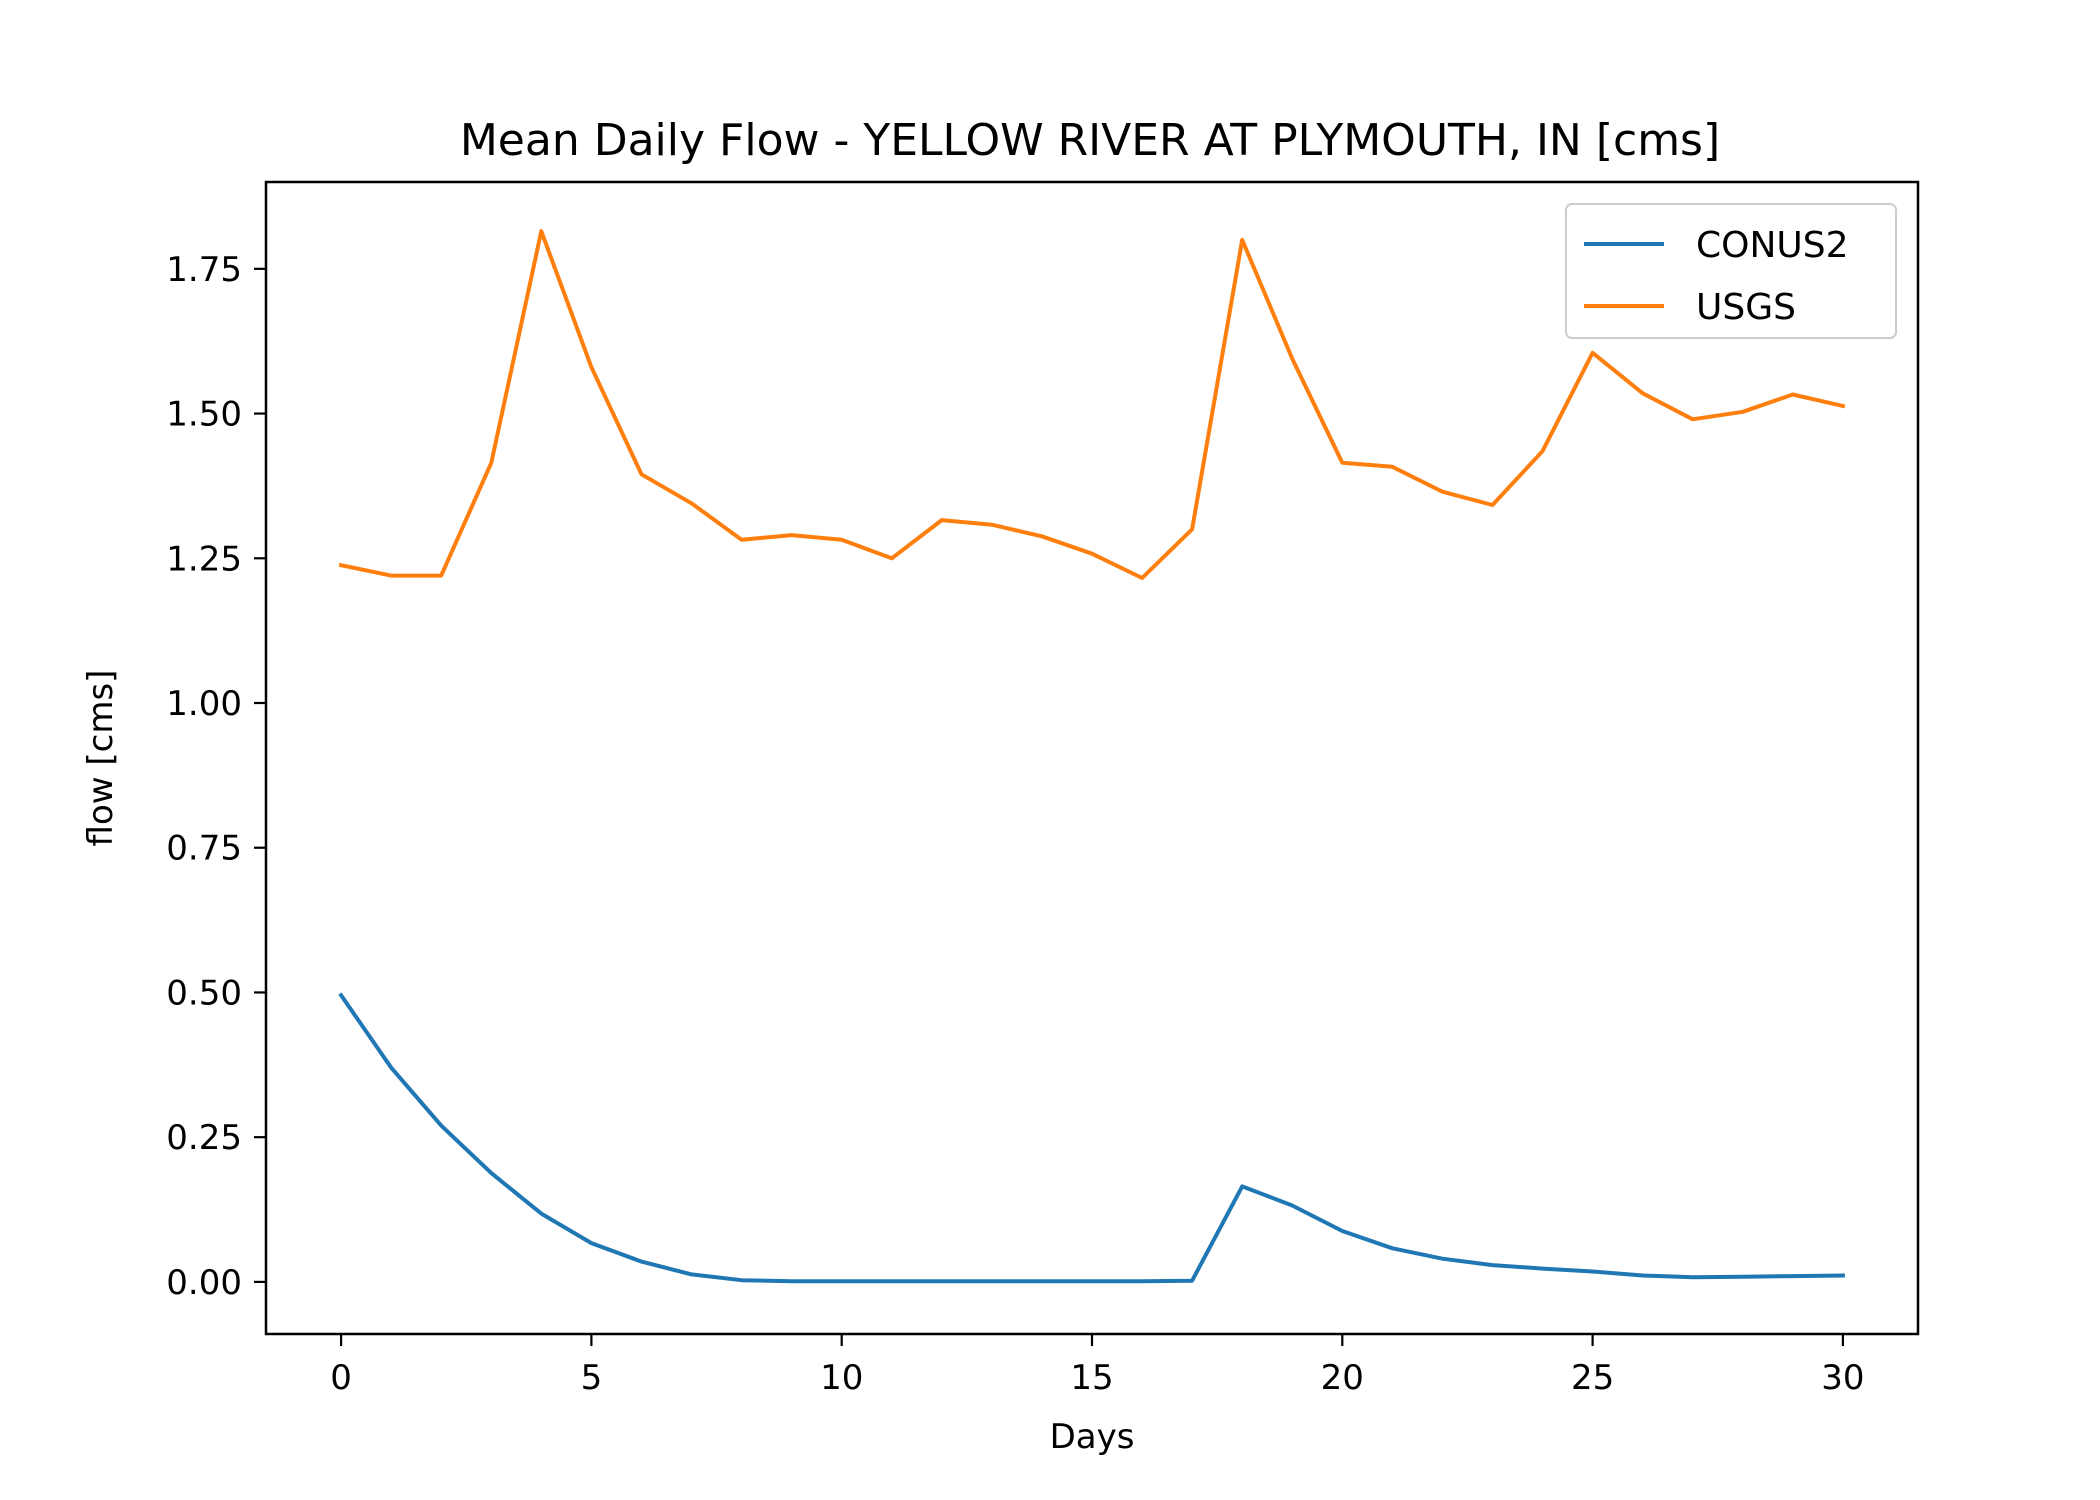  Describe the element at coordinates (841, 1378) in the screenshot. I see `x-tick-label: 10` at that location.